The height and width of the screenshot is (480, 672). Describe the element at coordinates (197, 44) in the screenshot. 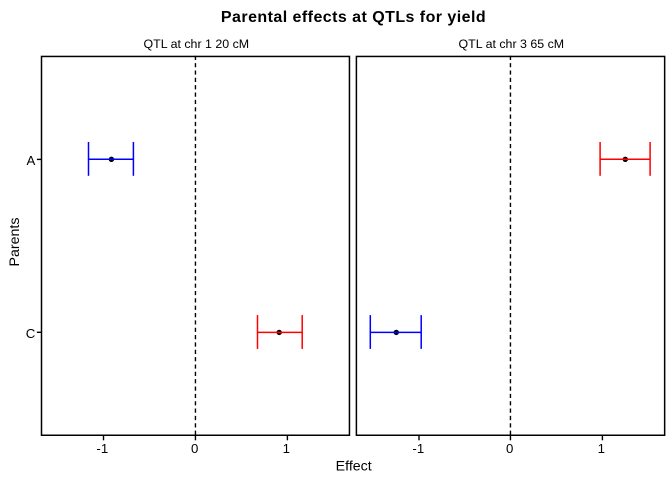

I see `svg-text: QTL at chr 1 20 cM` at that location.